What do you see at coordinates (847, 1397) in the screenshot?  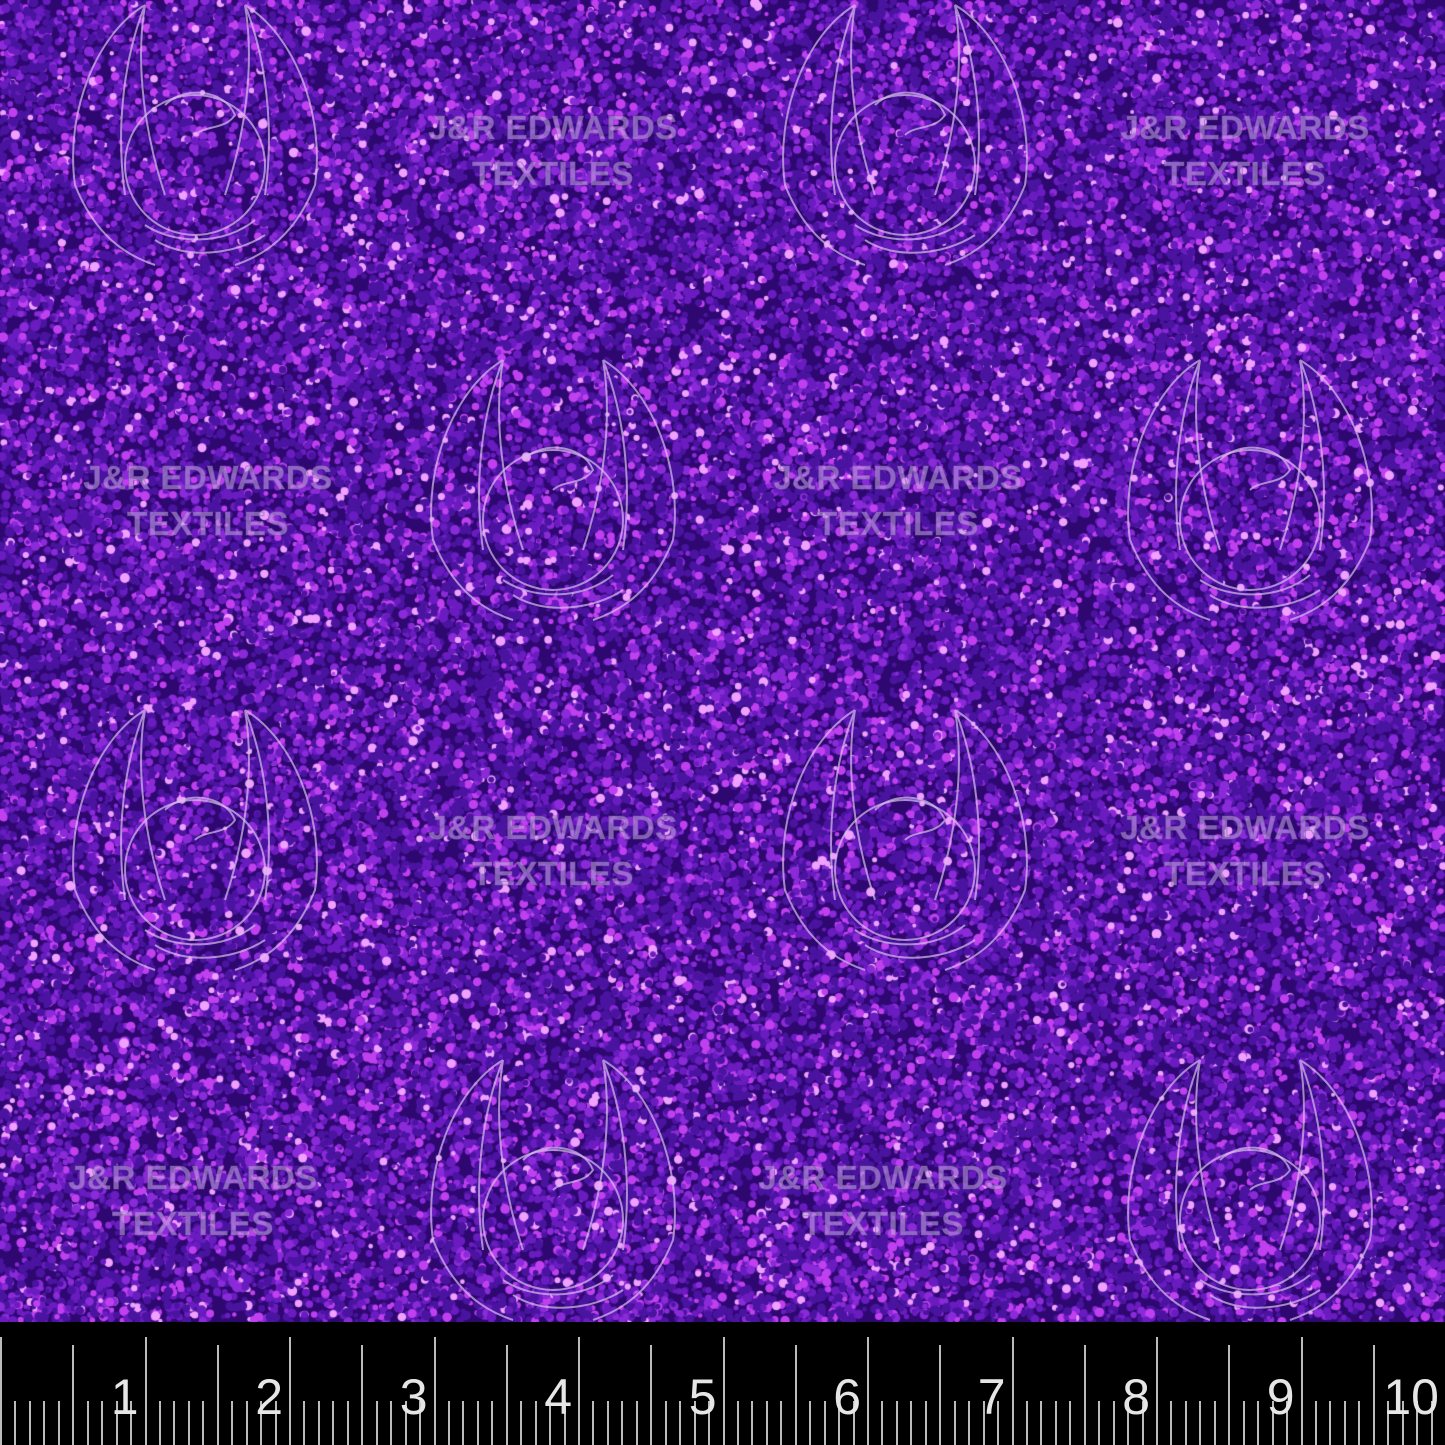 I see `ruler-label: 6` at bounding box center [847, 1397].